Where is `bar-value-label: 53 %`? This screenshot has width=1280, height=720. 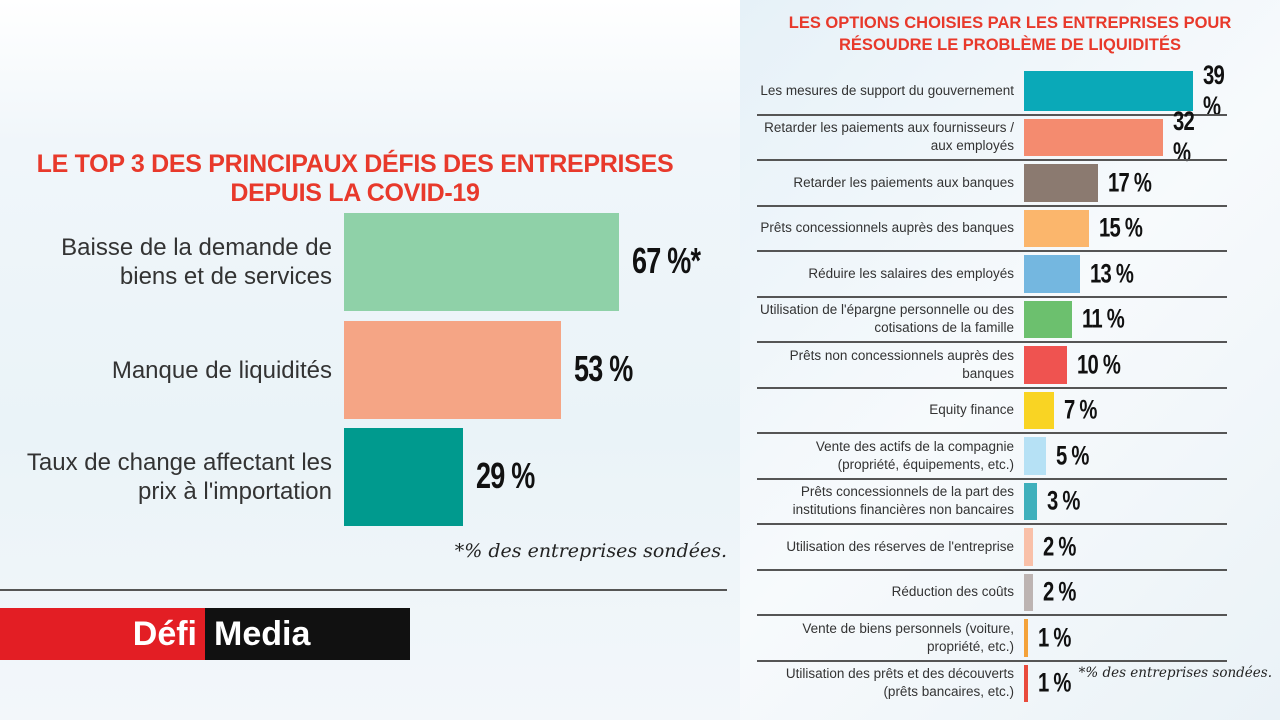
bar-value-label: 53 % is located at coordinates (603, 368).